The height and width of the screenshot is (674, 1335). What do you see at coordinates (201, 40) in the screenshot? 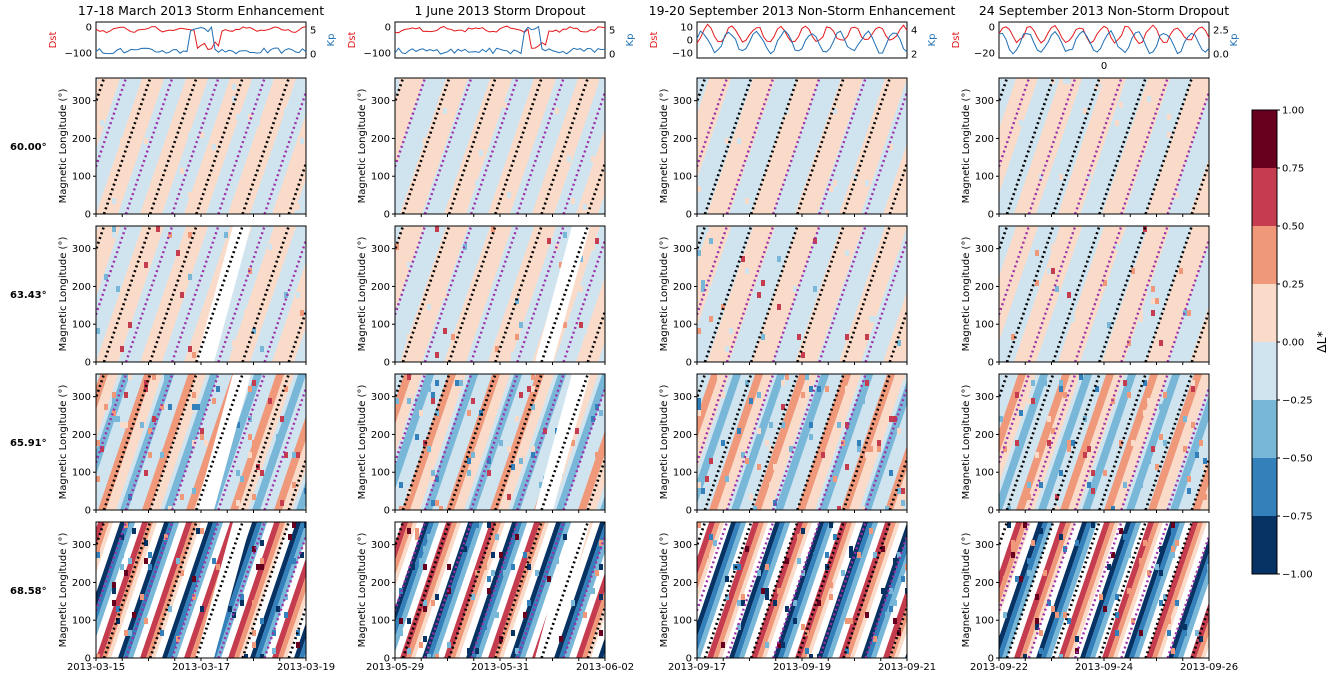
I see `kp-line` at bounding box center [201, 40].